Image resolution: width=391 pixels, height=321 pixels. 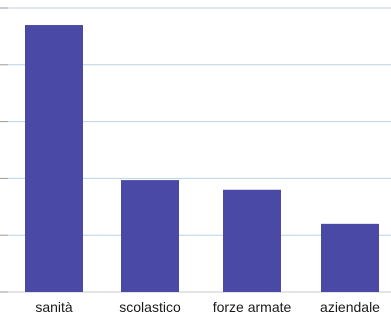 I want to click on x-tick-label: forze armate, so click(x=252, y=307).